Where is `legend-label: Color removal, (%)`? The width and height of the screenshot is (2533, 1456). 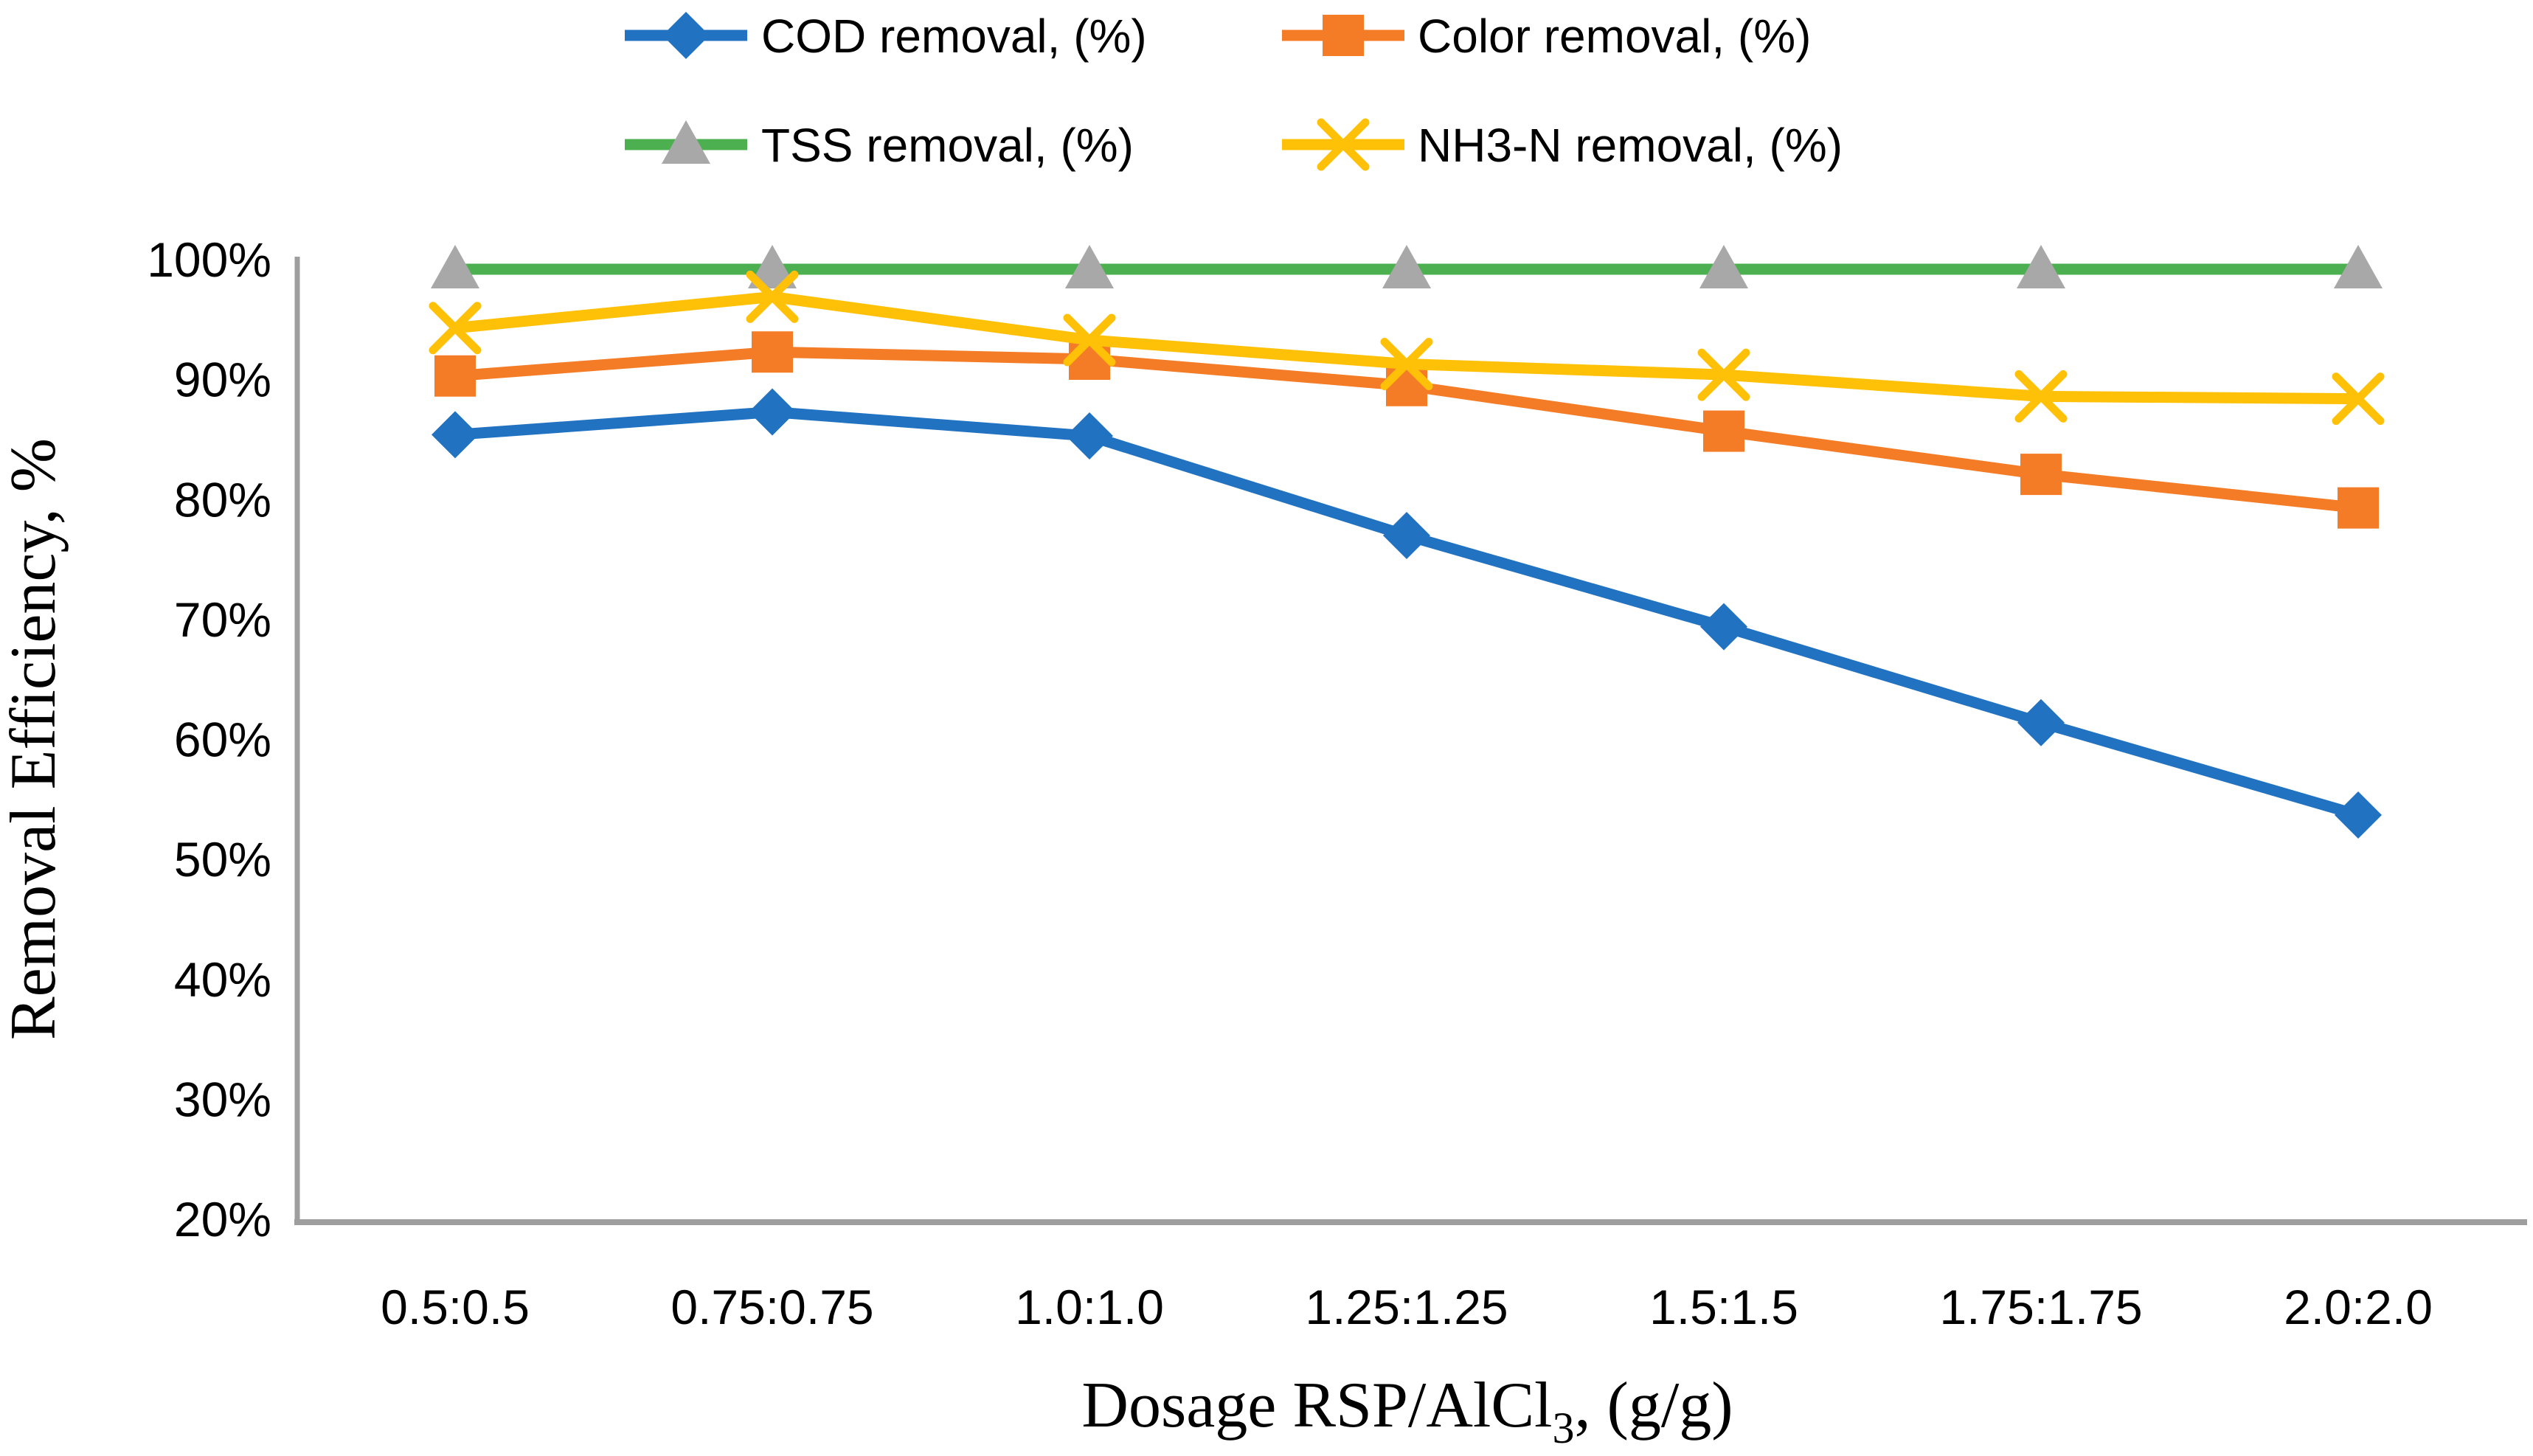 legend-label: Color removal, (%) is located at coordinates (1614, 36).